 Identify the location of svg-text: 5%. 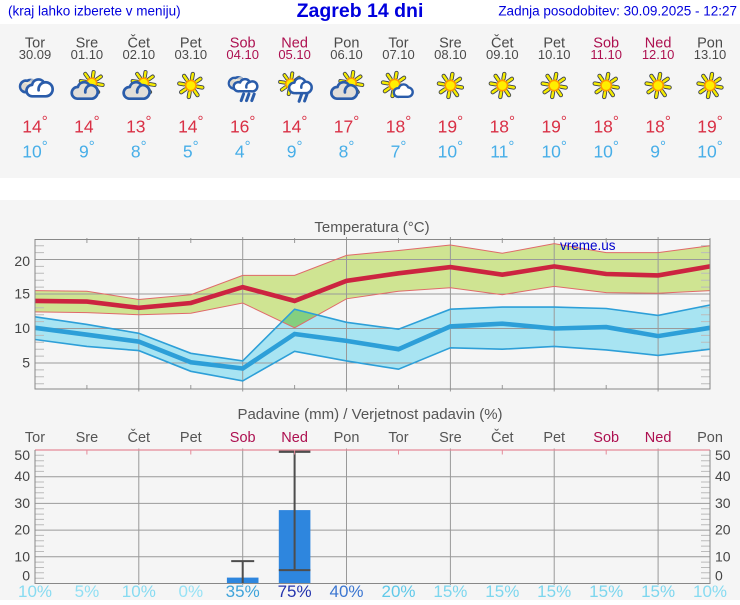
(87, 591).